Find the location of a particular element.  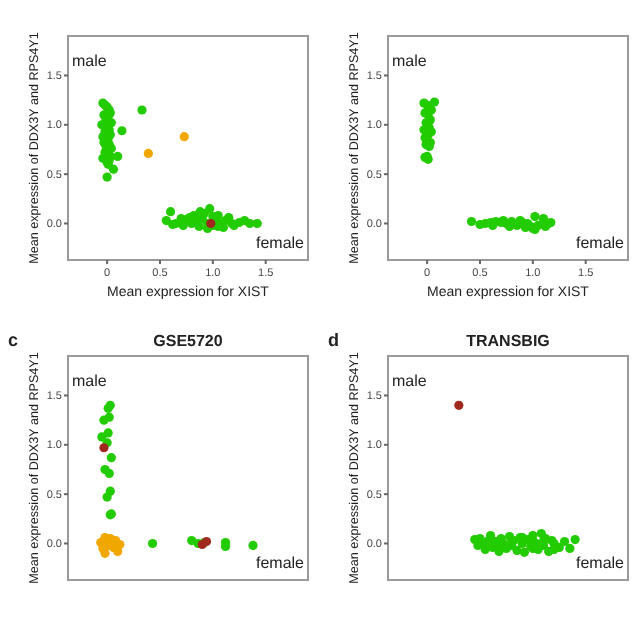

text: d is located at coordinates (333, 340).